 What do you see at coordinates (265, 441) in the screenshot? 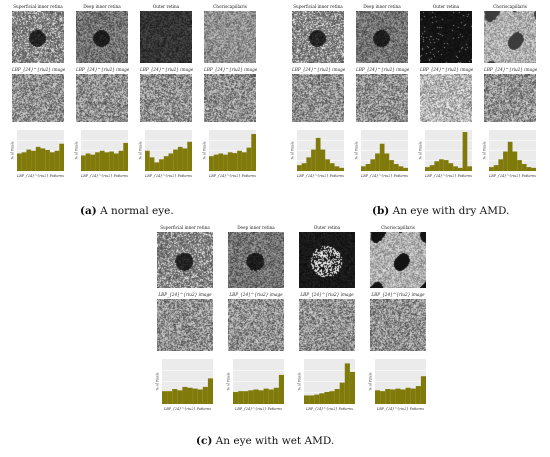
I see `caption-c: (c) An eye with wet AMD.` at bounding box center [265, 441].